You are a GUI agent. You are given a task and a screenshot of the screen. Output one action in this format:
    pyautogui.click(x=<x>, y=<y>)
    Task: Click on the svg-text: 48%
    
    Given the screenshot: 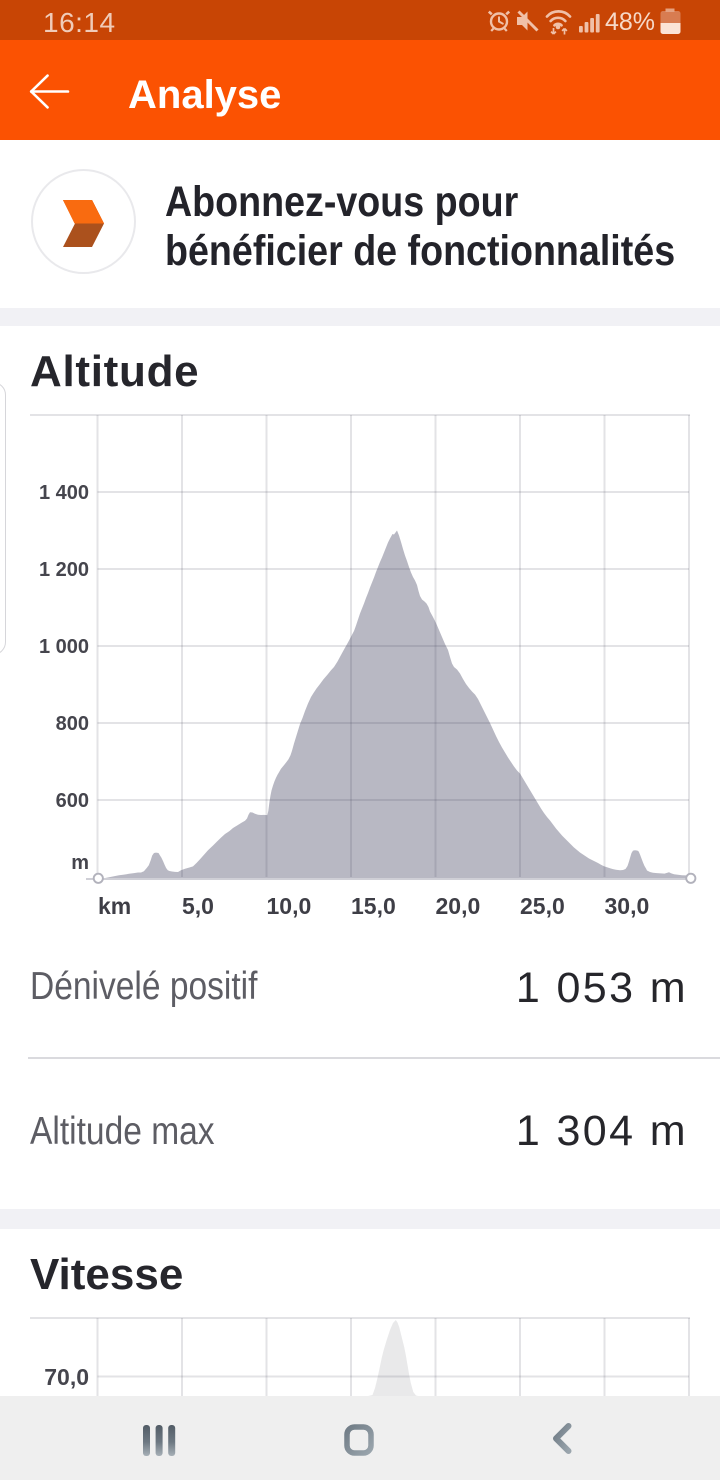 What is the action you would take?
    pyautogui.click(x=630, y=22)
    